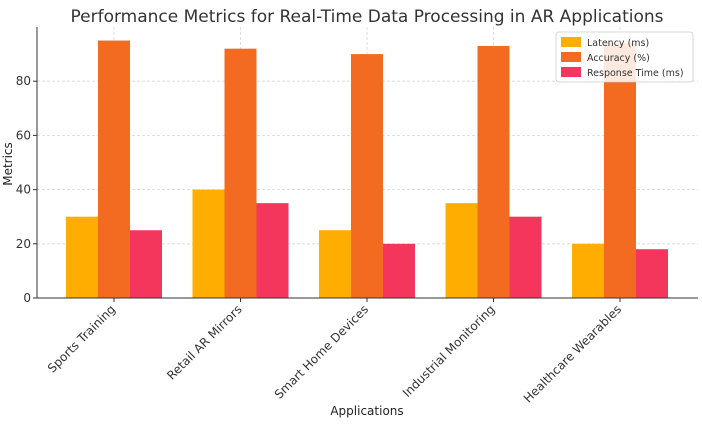  Describe the element at coordinates (23, 81) in the screenshot. I see `y-tick-label: 80` at that location.